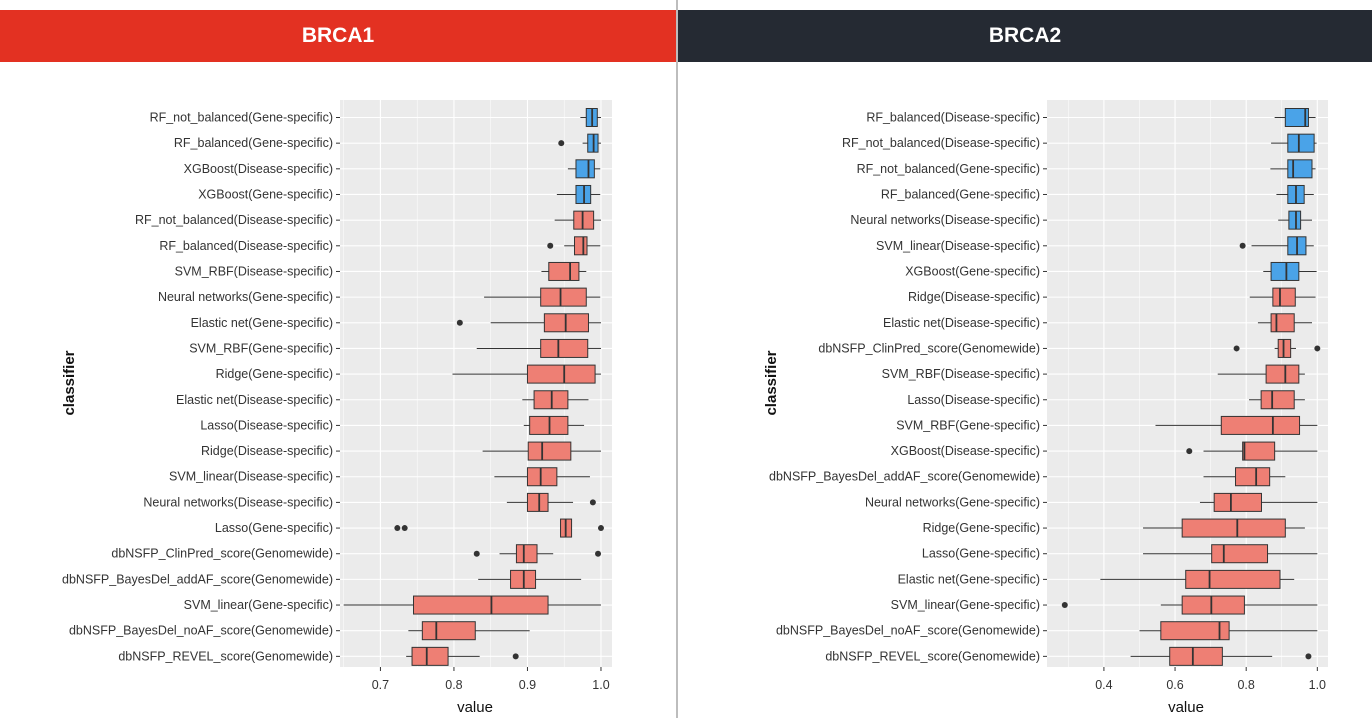  What do you see at coordinates (254, 400) in the screenshot?
I see `y-tick-label: Elastic net(Disease-specific)` at bounding box center [254, 400].